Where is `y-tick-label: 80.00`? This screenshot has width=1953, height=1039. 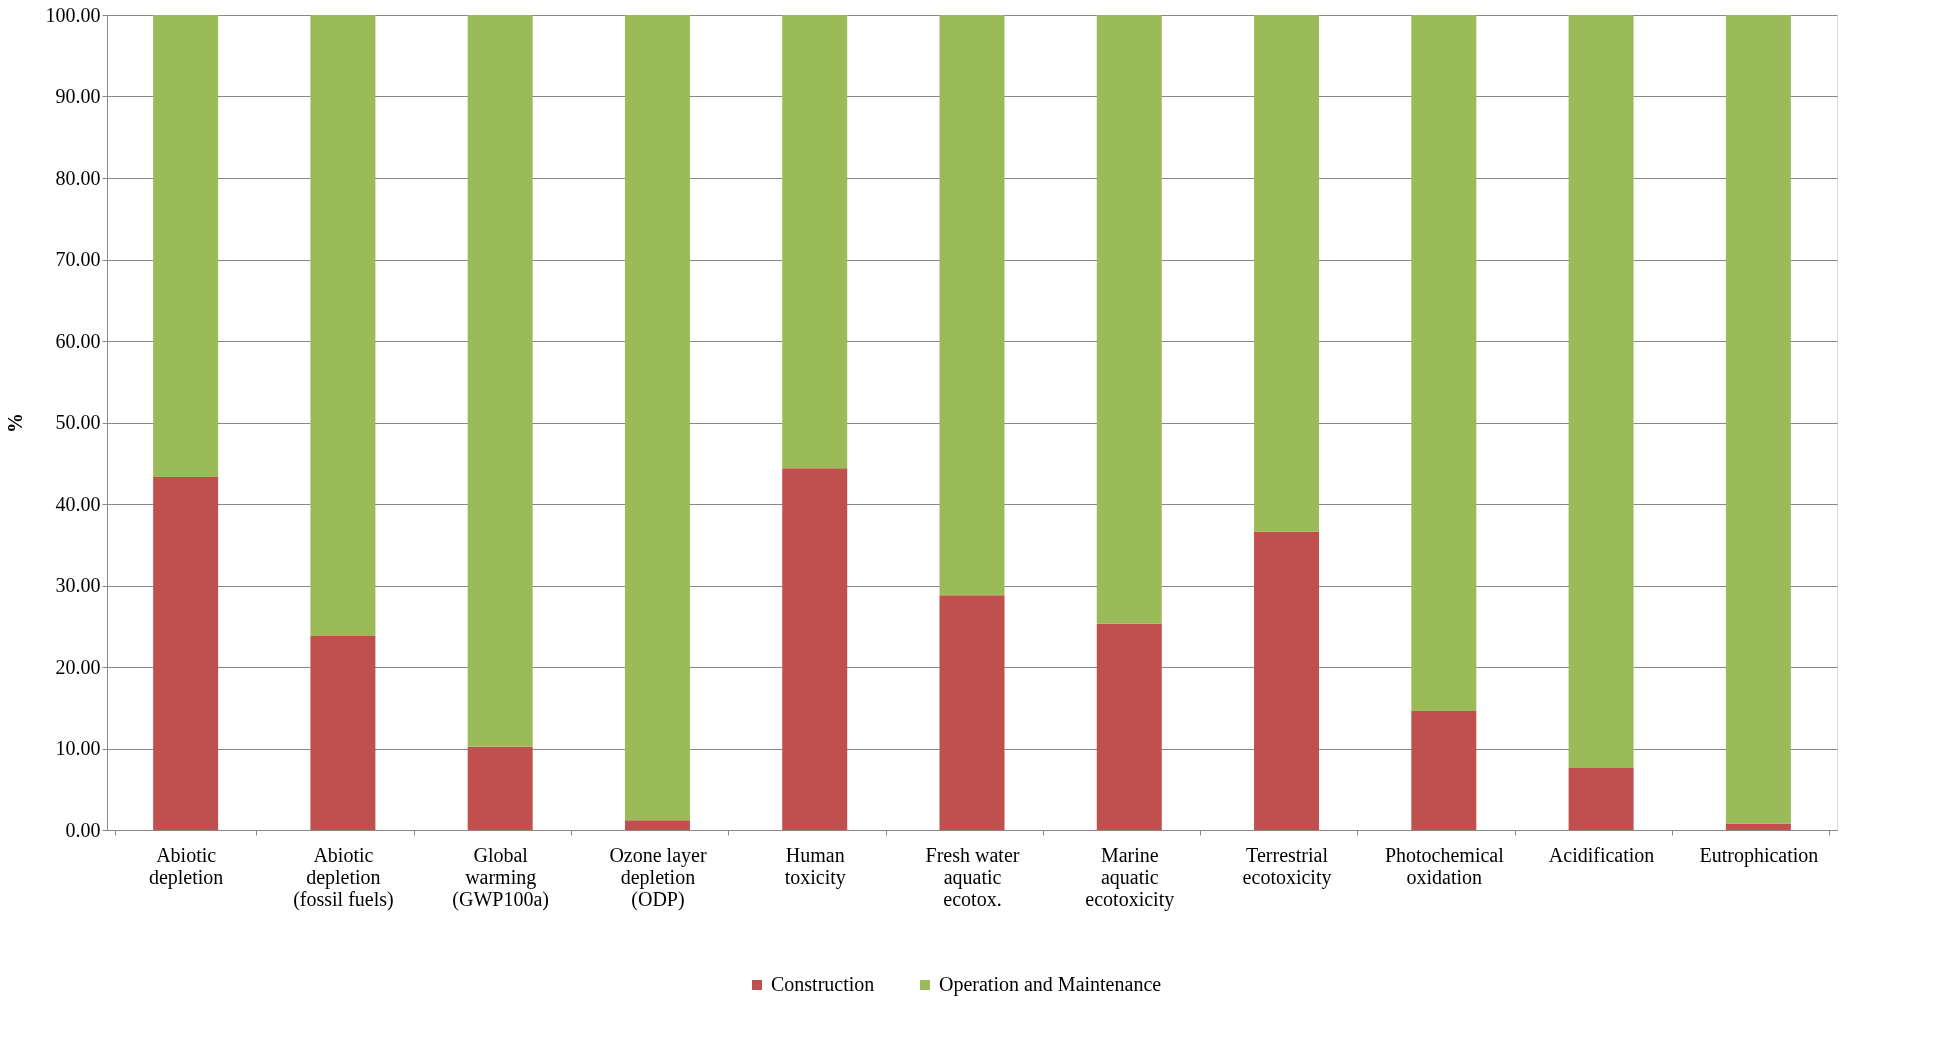
y-tick-label: 80.00 is located at coordinates (78, 177).